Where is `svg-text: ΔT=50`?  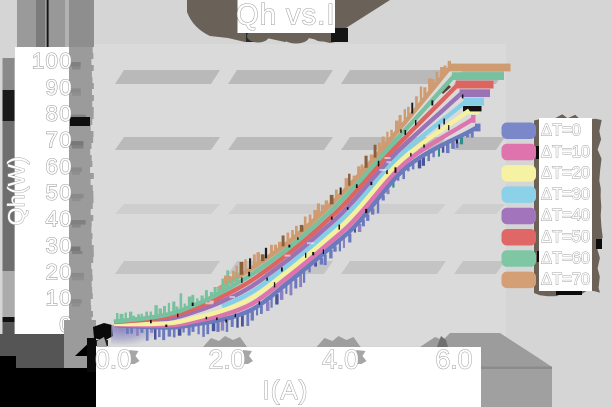 svg-text: ΔT=50 is located at coordinates (565, 237).